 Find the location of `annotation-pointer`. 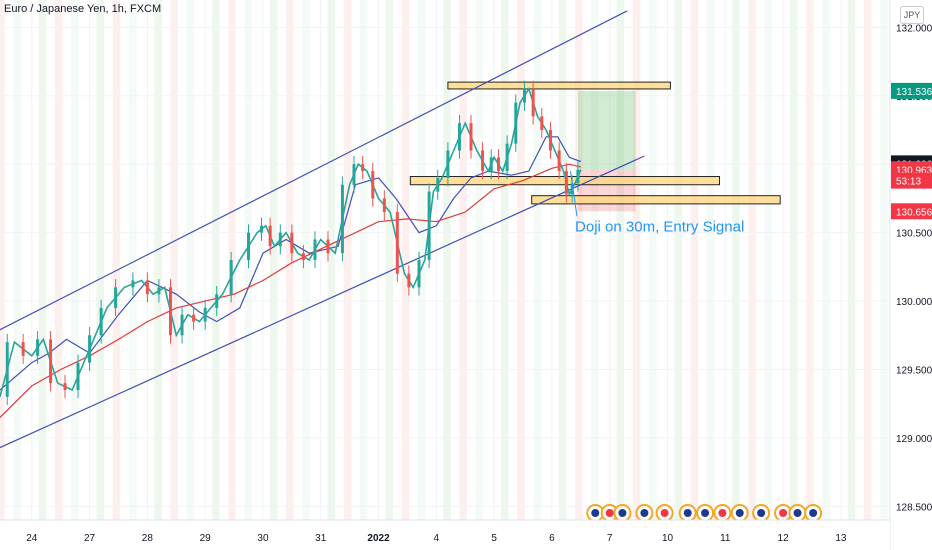

annotation-pointer is located at coordinates (573, 193).